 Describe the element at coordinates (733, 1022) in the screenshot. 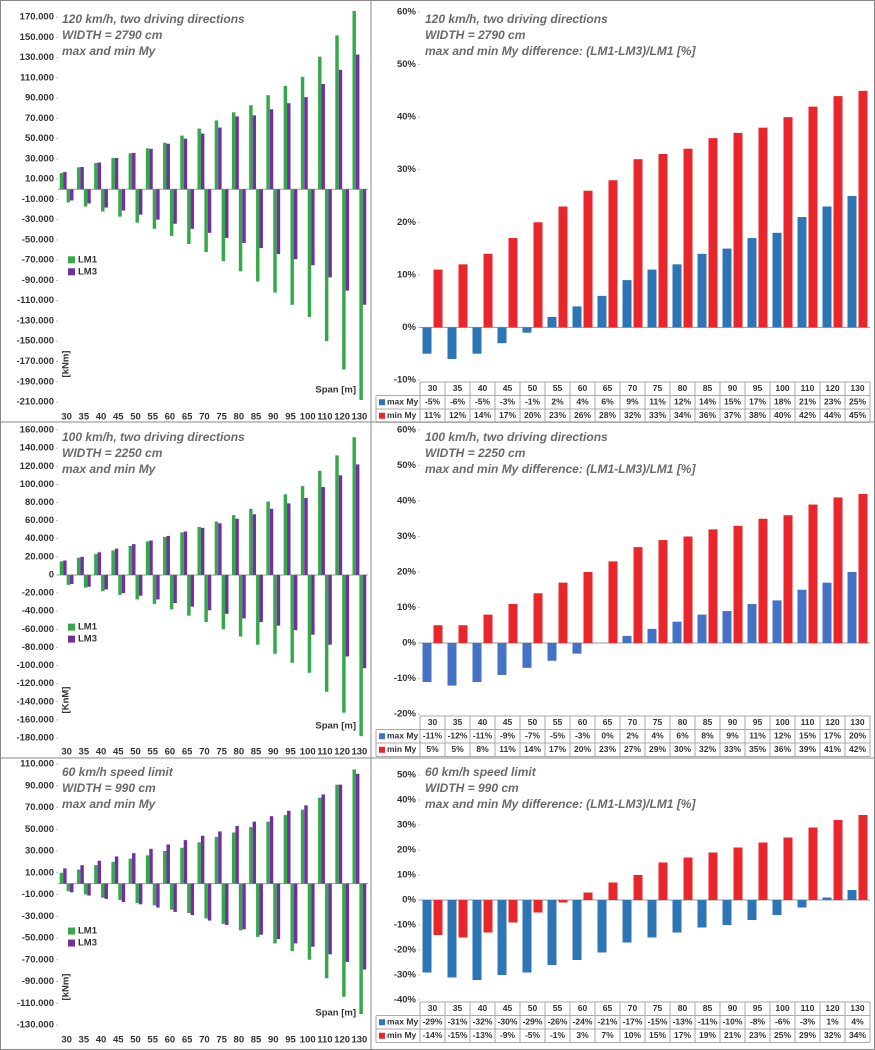

I see `table-cell: -10%` at that location.